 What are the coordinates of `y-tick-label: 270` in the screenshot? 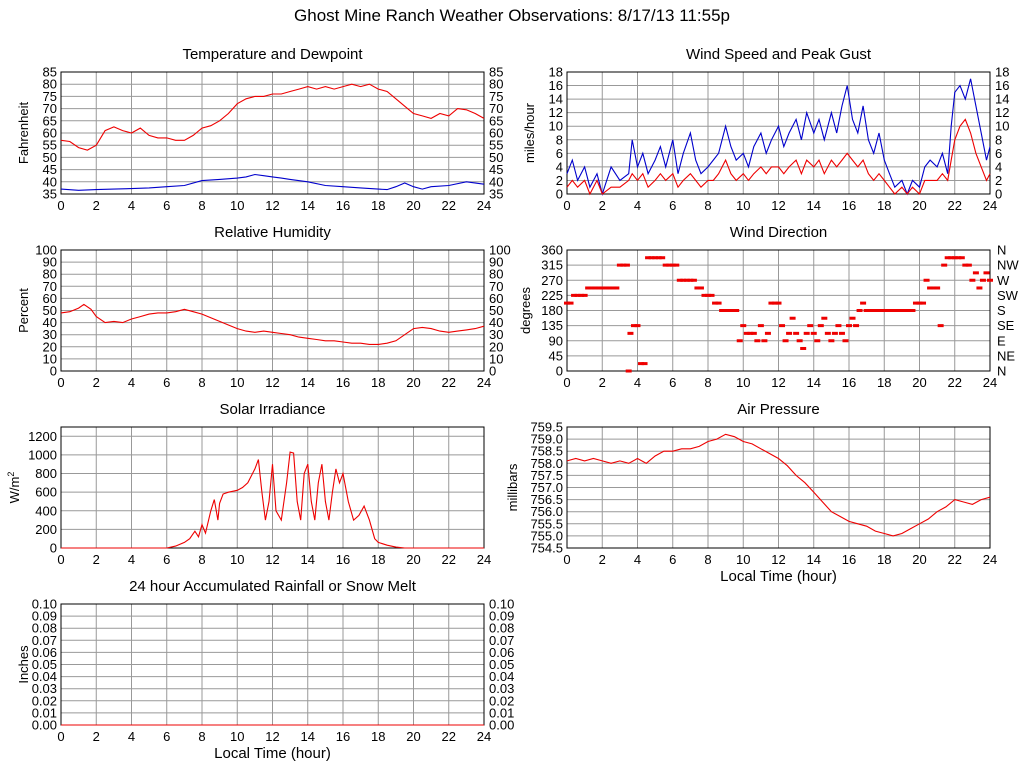 It's located at (552, 280).